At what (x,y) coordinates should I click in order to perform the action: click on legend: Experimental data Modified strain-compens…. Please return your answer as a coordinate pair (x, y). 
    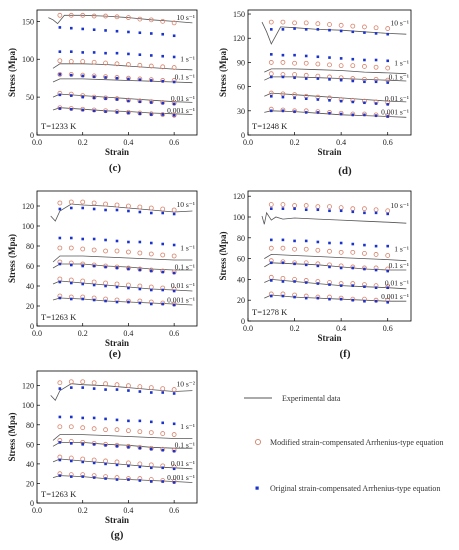
    Looking at the image, I should click on (344, 443).